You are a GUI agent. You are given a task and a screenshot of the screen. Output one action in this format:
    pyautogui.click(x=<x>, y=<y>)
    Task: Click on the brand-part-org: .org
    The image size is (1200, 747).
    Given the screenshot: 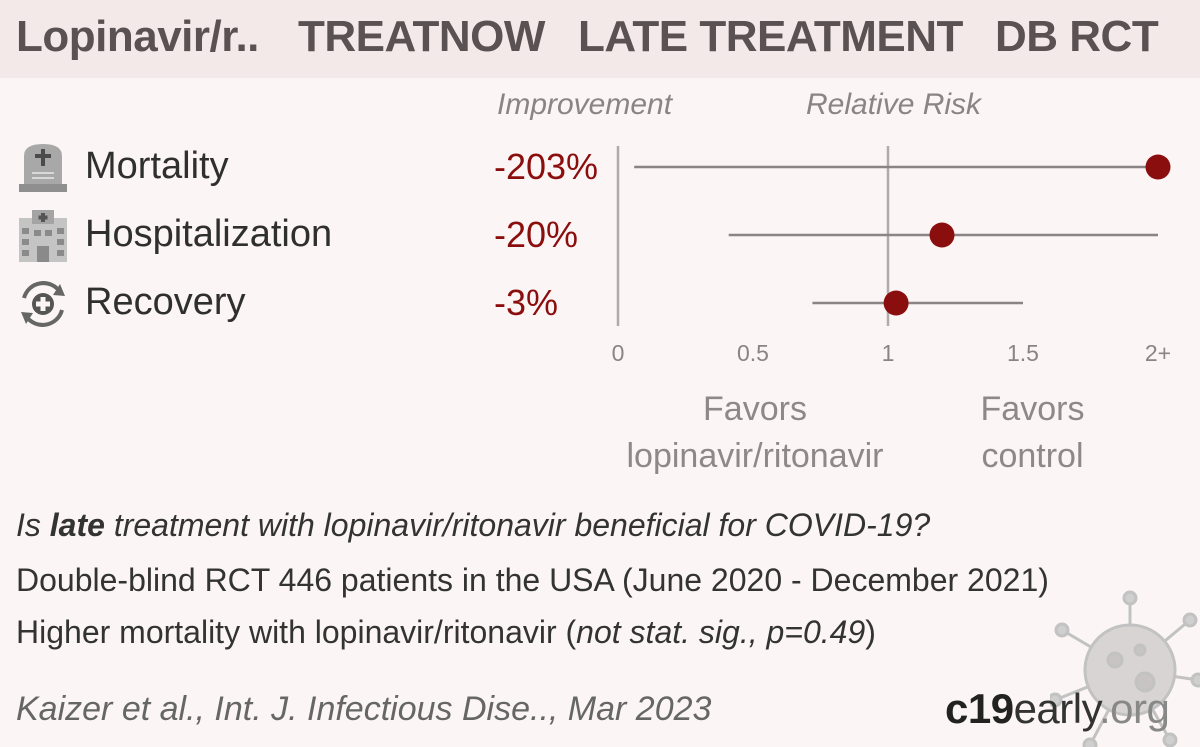 What is the action you would take?
    pyautogui.click(x=1134, y=708)
    